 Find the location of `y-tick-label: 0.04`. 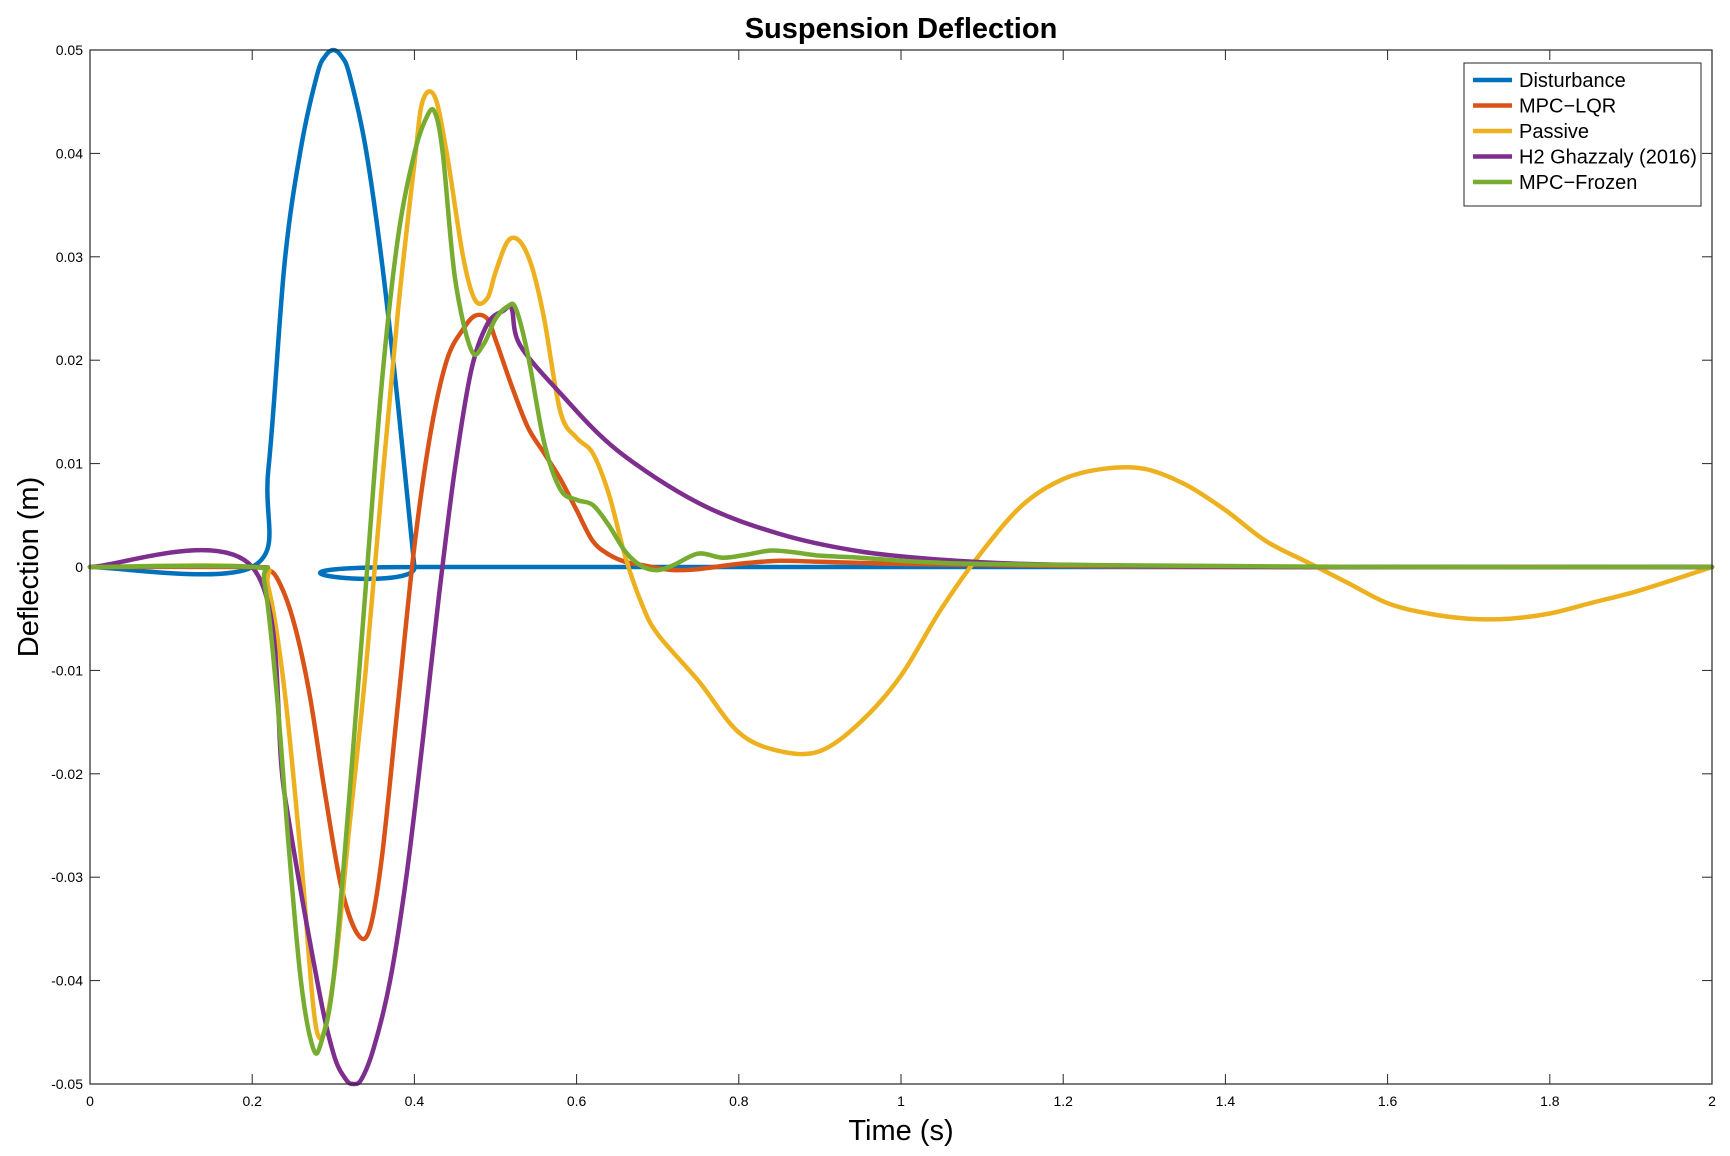

y-tick-label: 0.04 is located at coordinates (69, 153).